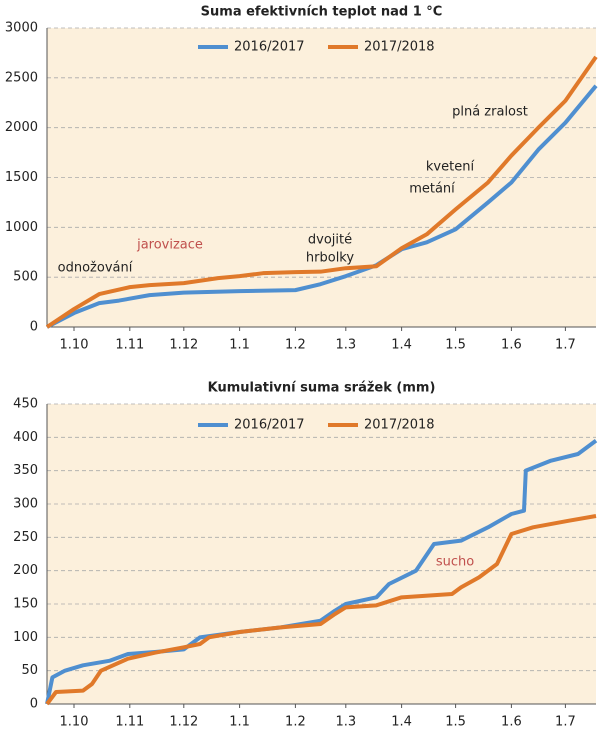 The height and width of the screenshot is (737, 600). I want to click on y-tick-label: 400, so click(25, 437).